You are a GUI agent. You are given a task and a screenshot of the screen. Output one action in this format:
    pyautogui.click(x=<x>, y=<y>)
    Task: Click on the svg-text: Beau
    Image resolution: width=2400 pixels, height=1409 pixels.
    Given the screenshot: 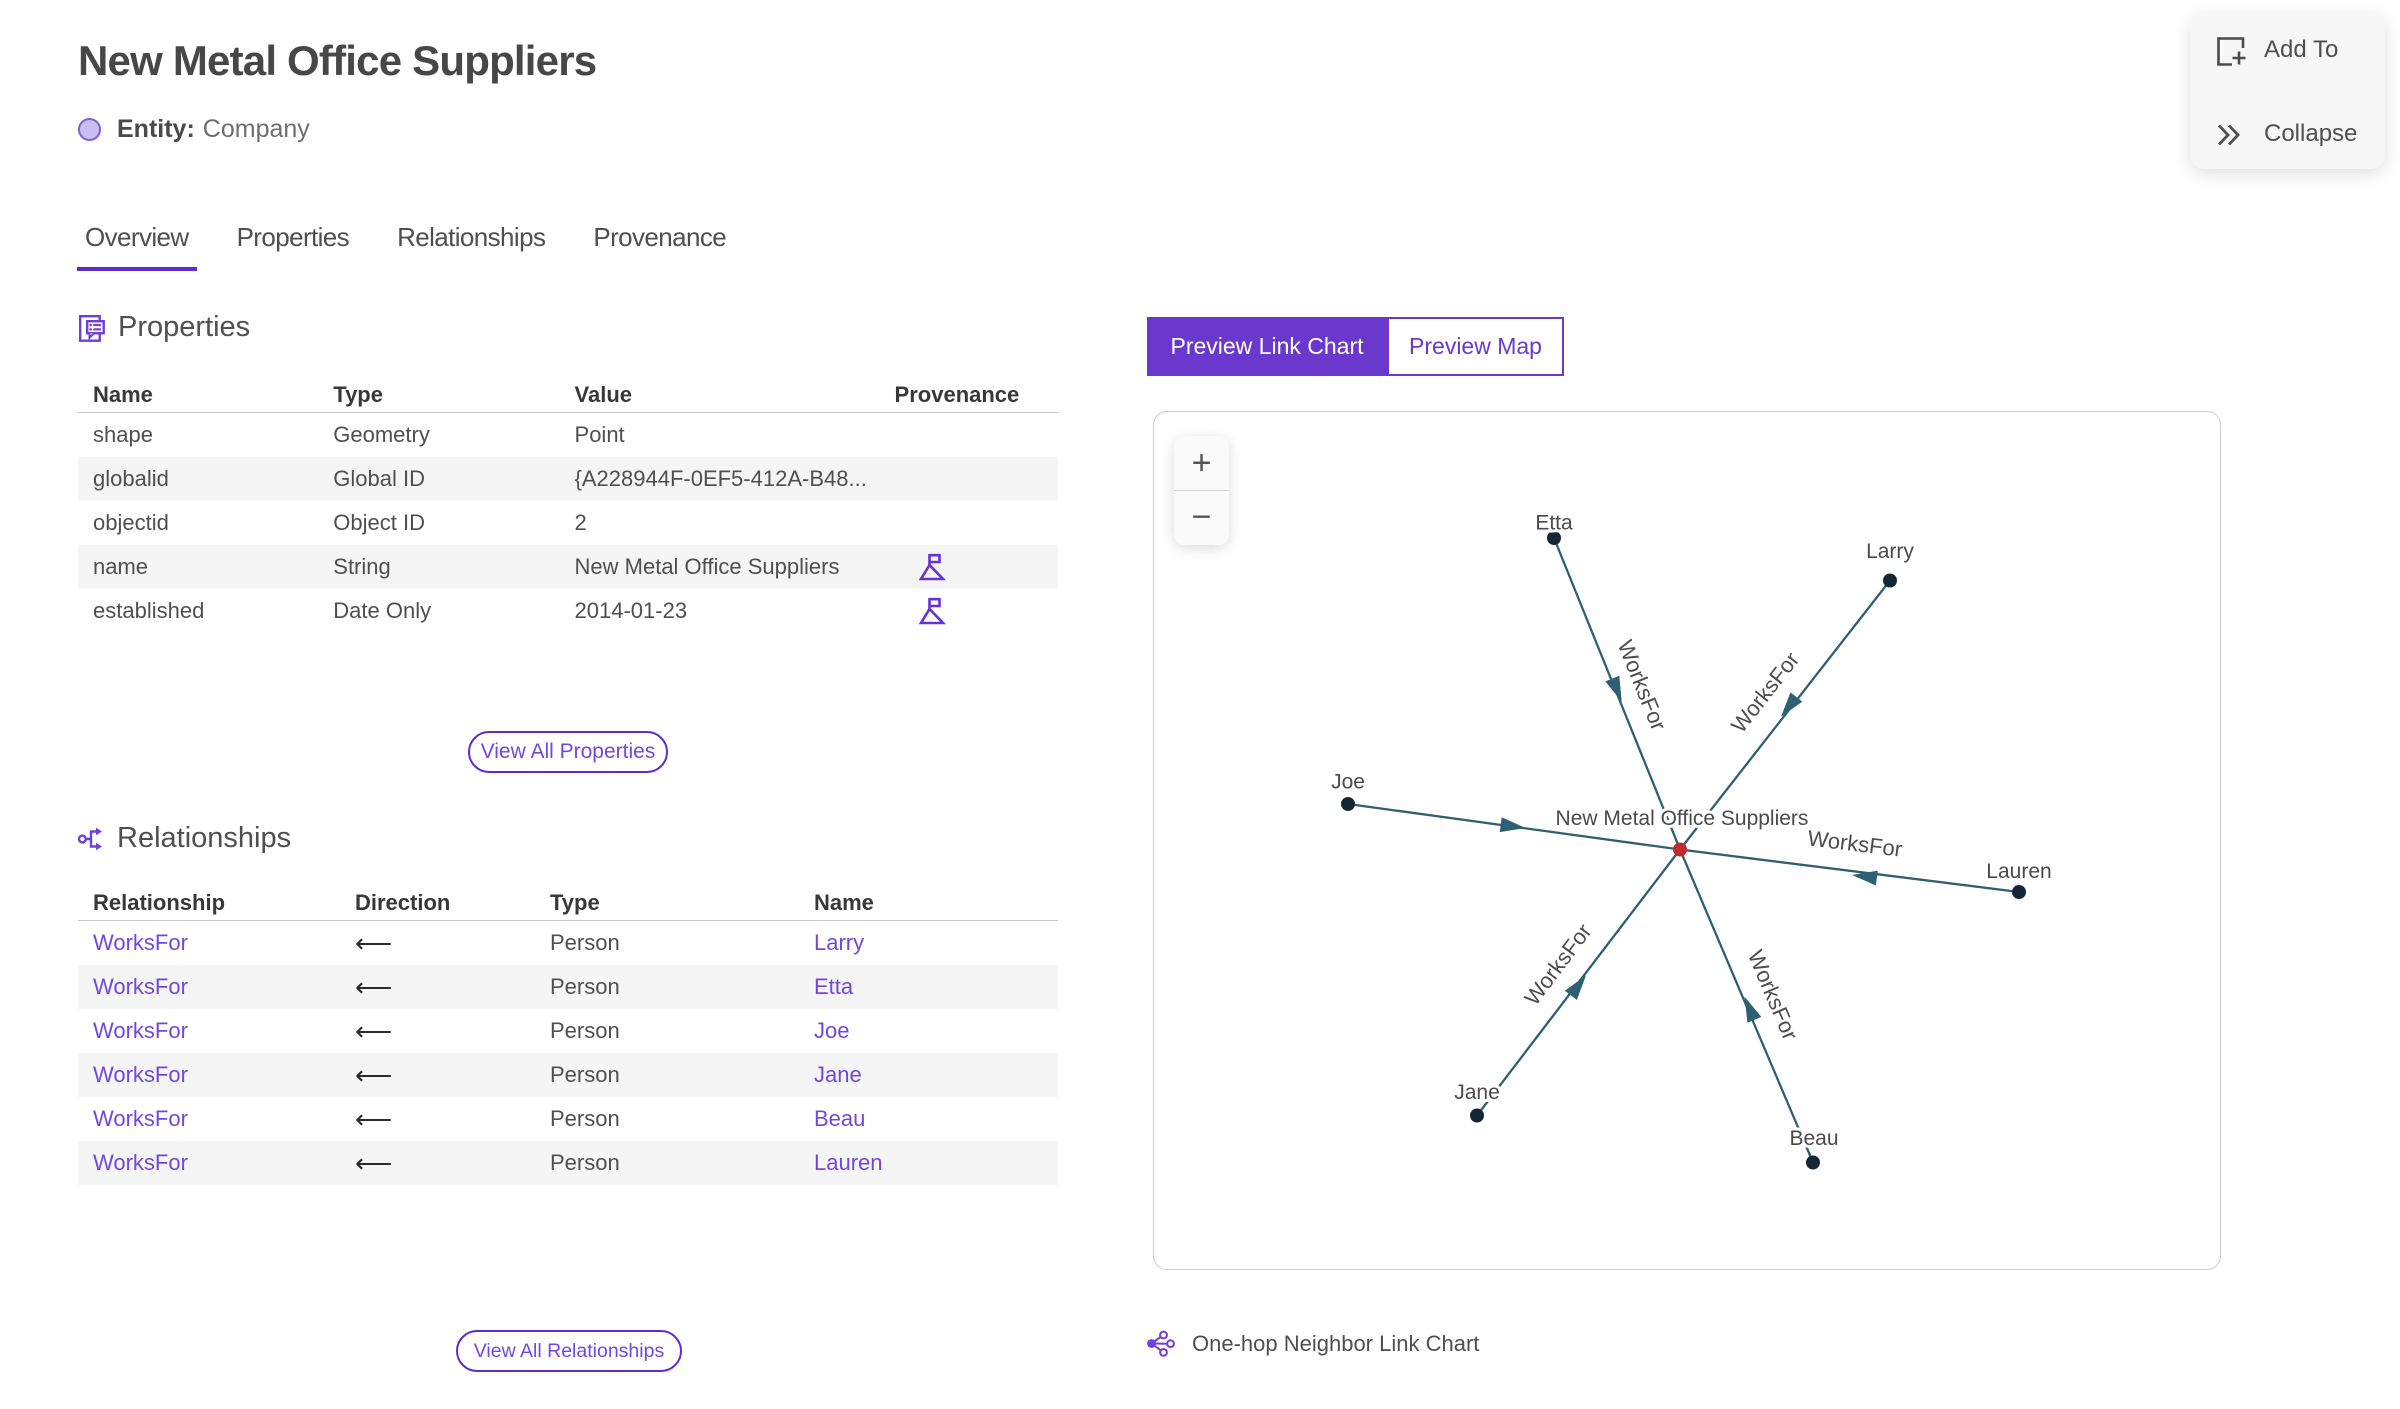 What is the action you would take?
    pyautogui.click(x=1813, y=1138)
    